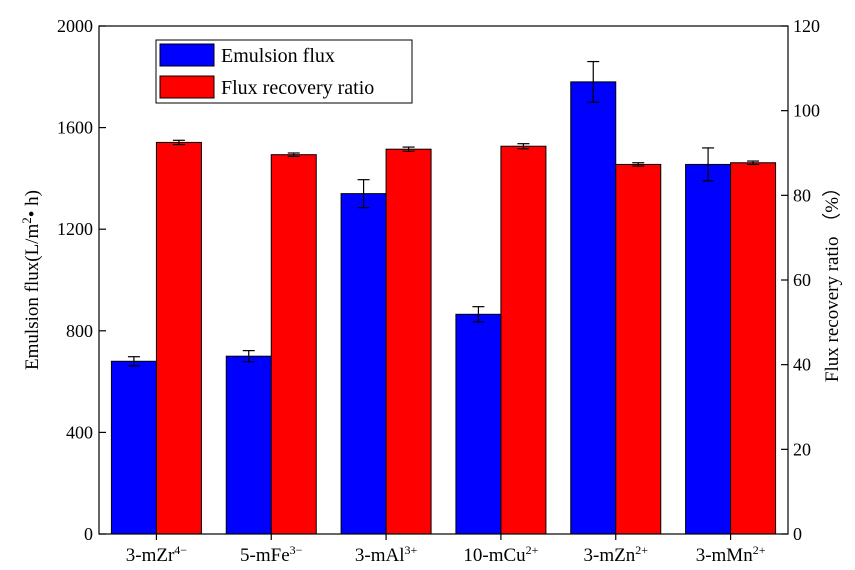 This screenshot has height=570, width=855. What do you see at coordinates (75, 128) in the screenshot?
I see `left-y-tick-label-5: 1600` at bounding box center [75, 128].